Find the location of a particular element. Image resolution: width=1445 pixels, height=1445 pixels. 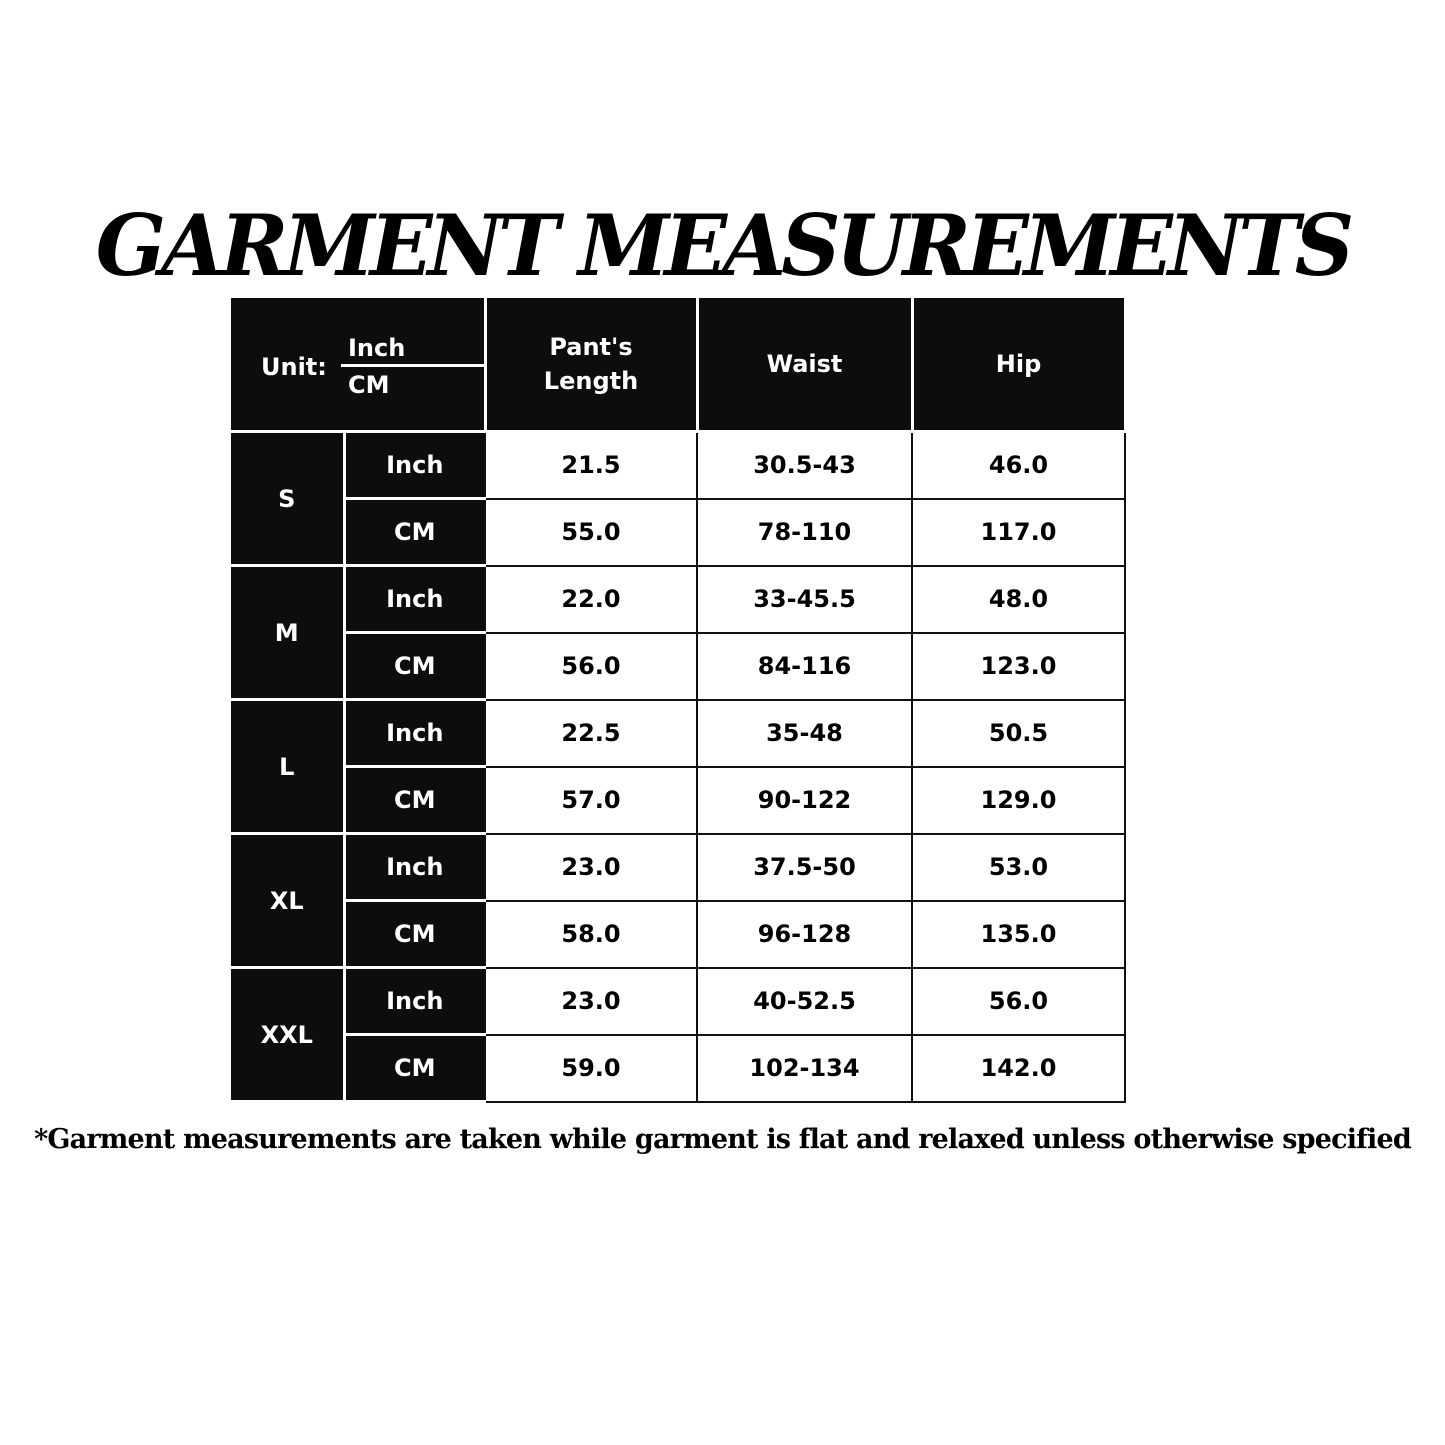

value-pants-length: 22.0 is located at coordinates (591, 599).